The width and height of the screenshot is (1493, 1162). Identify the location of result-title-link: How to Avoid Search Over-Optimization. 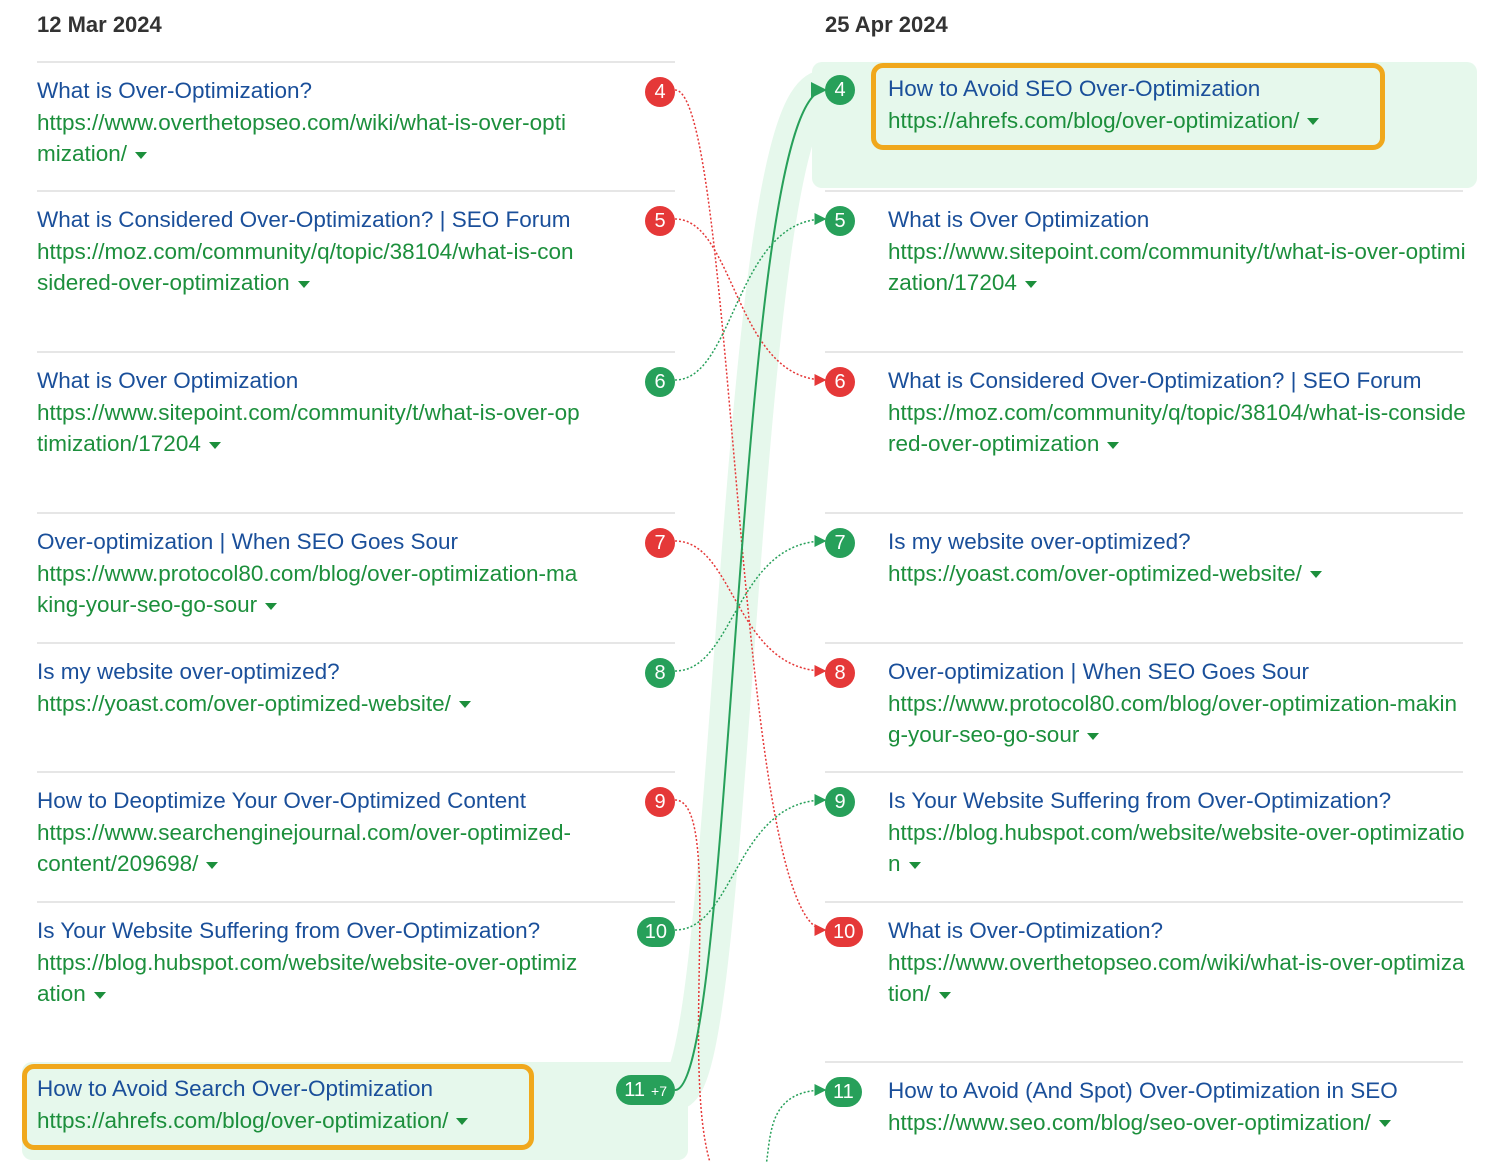
(235, 1088).